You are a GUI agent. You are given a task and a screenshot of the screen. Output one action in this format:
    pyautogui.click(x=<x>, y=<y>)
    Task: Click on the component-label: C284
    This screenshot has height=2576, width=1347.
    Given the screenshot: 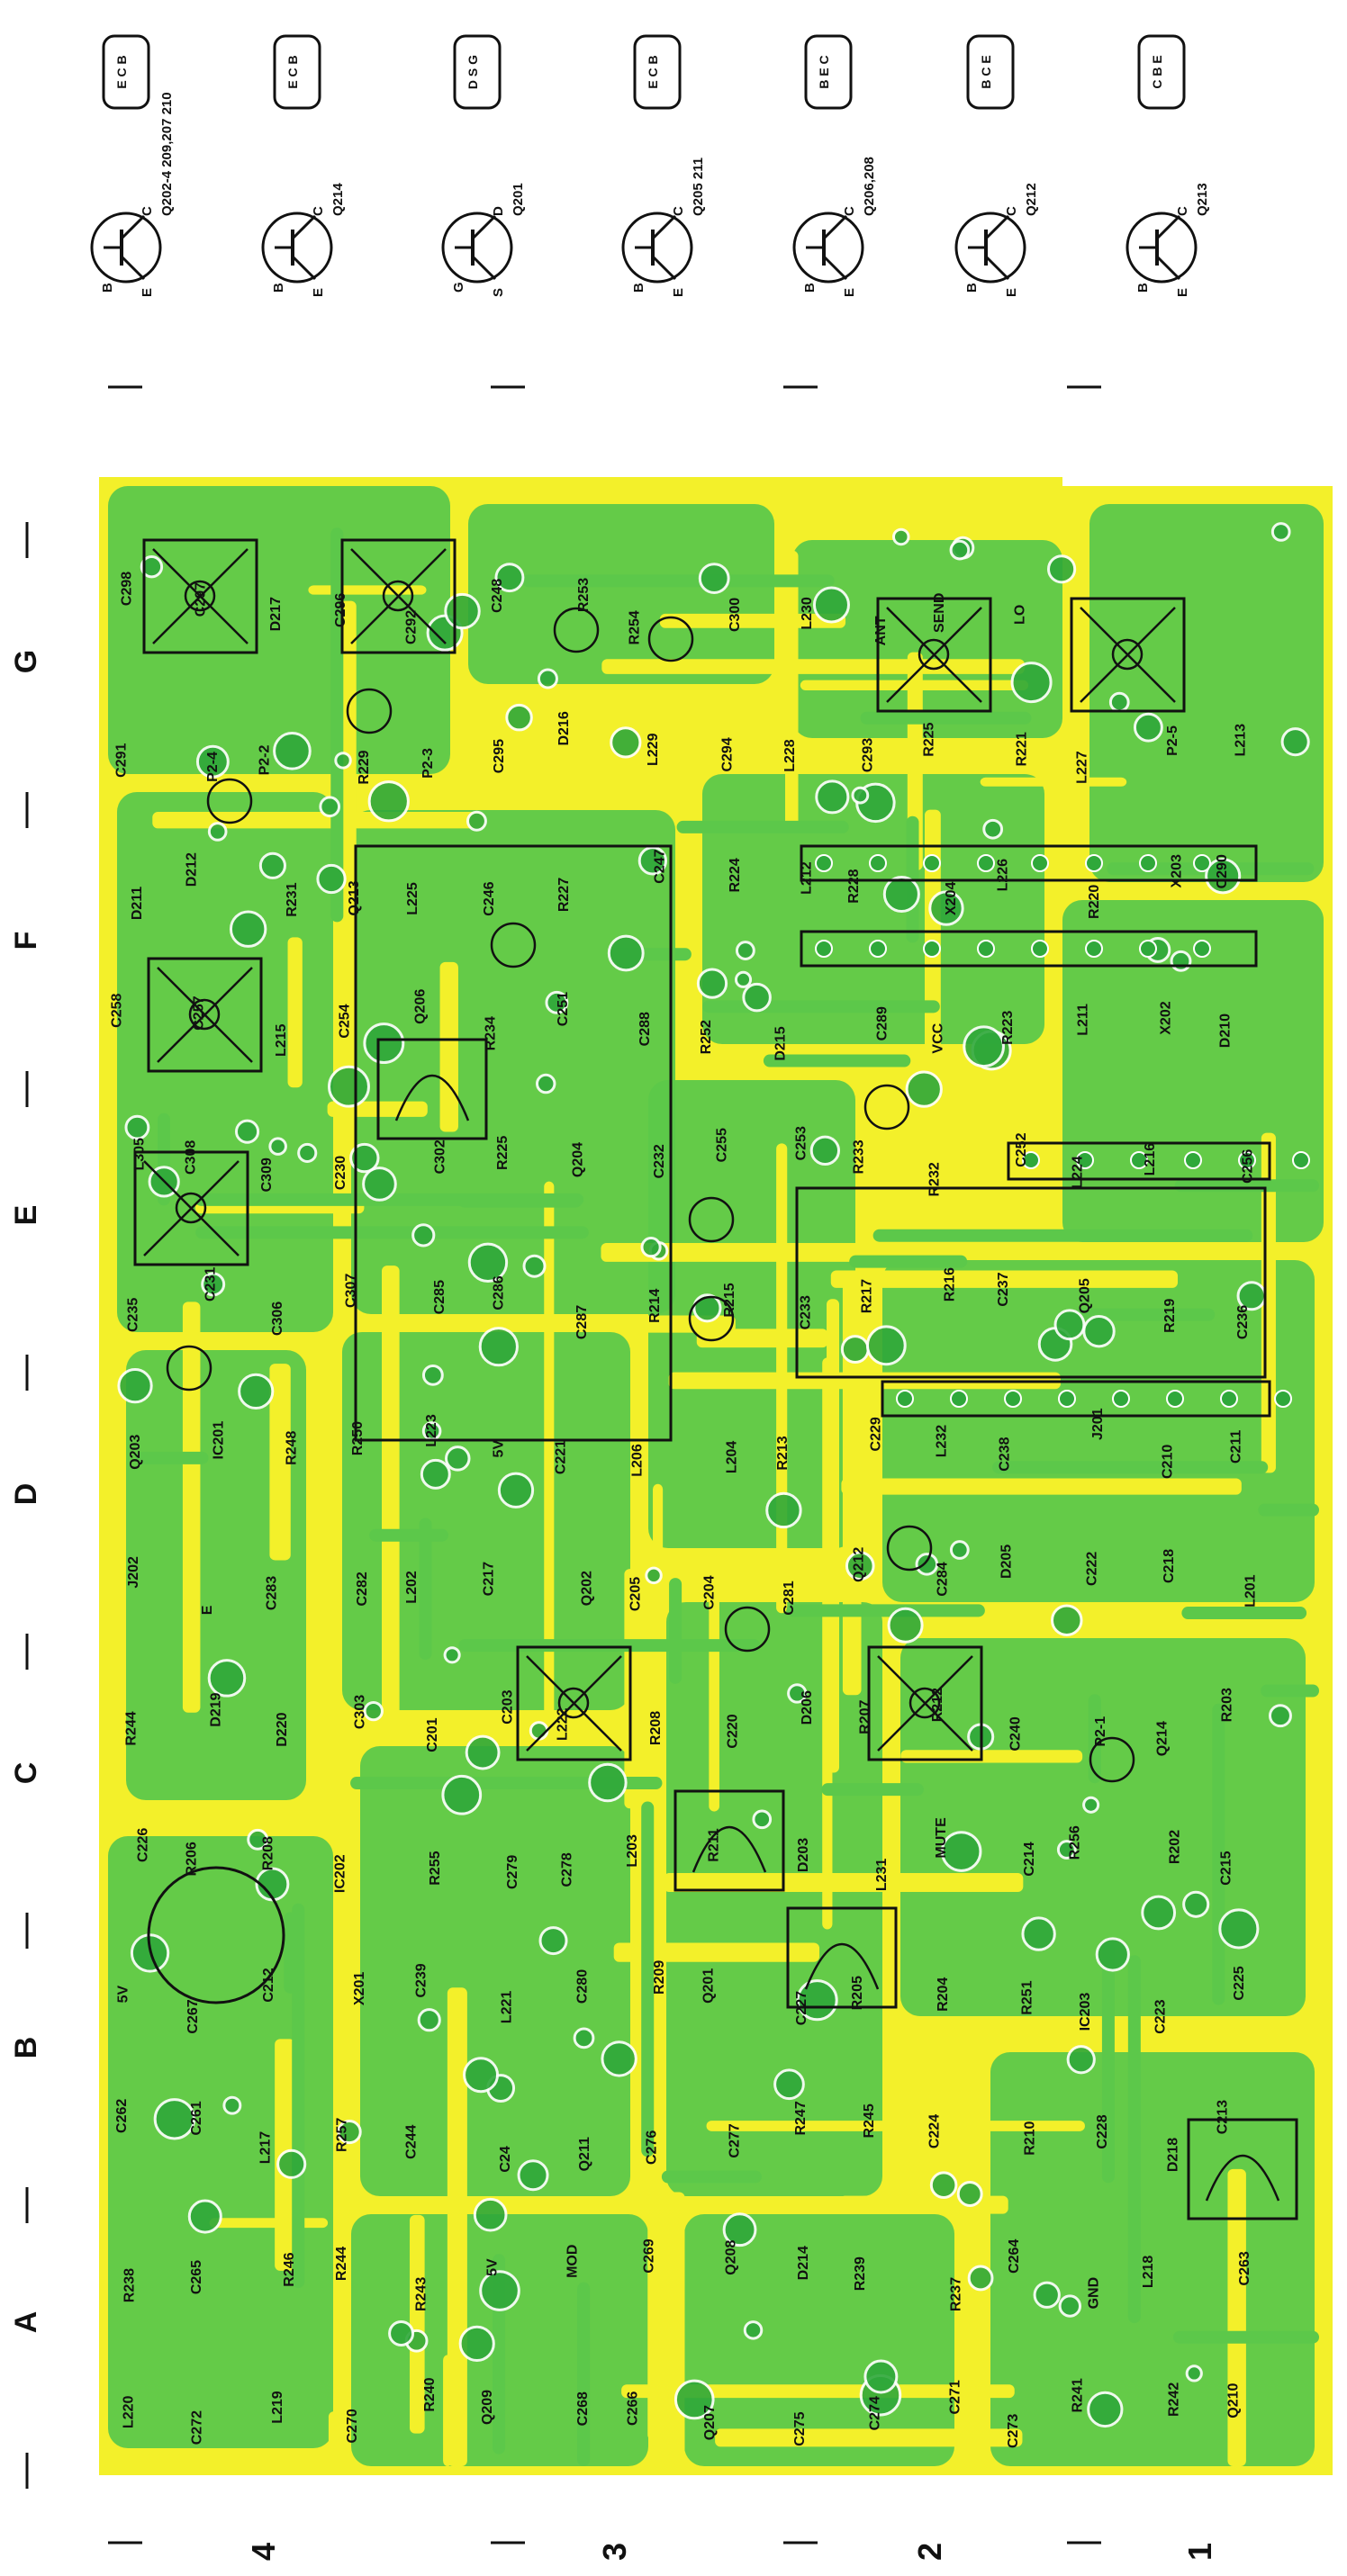 What is the action you would take?
    pyautogui.click(x=943, y=1579)
    